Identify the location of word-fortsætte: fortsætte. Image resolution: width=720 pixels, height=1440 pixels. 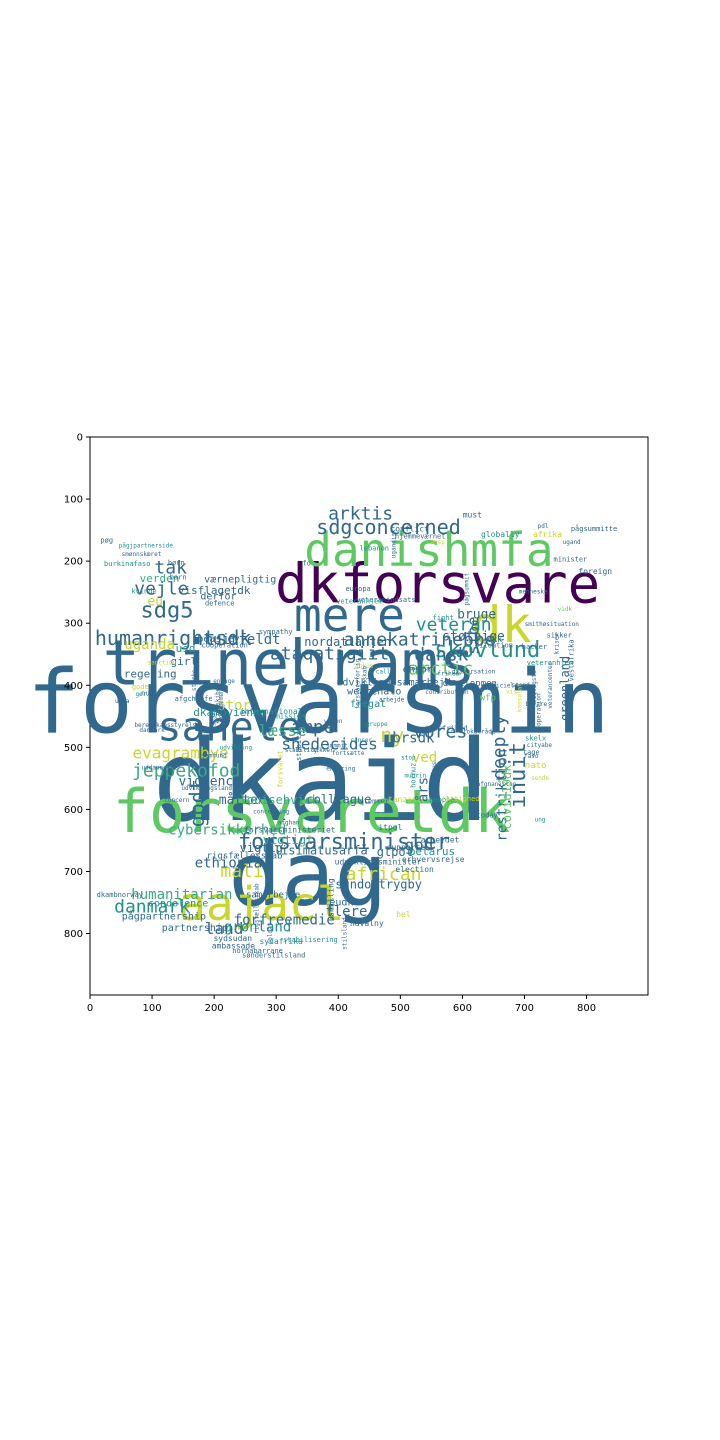
(348, 753).